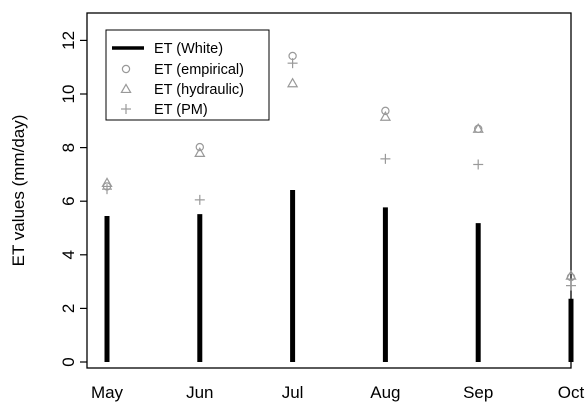 The image size is (587, 403). What do you see at coordinates (68, 94) in the screenshot?
I see `y-tick-label: 10` at bounding box center [68, 94].